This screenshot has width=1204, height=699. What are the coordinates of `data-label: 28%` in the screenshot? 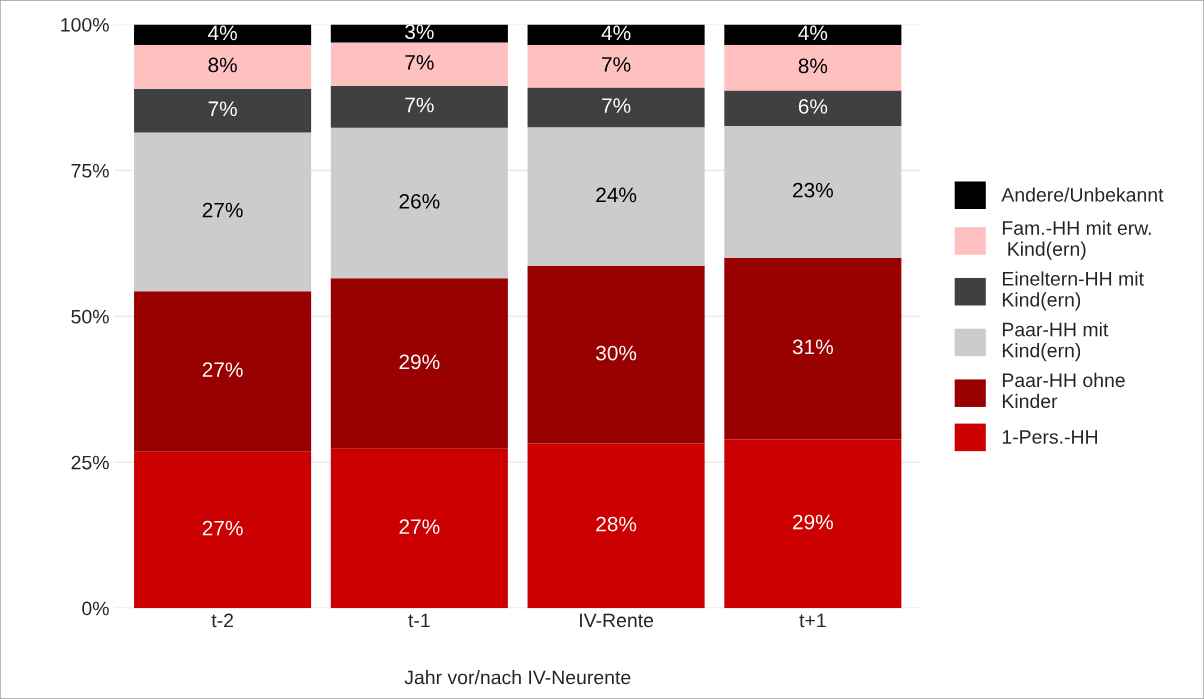 It's located at (616, 524).